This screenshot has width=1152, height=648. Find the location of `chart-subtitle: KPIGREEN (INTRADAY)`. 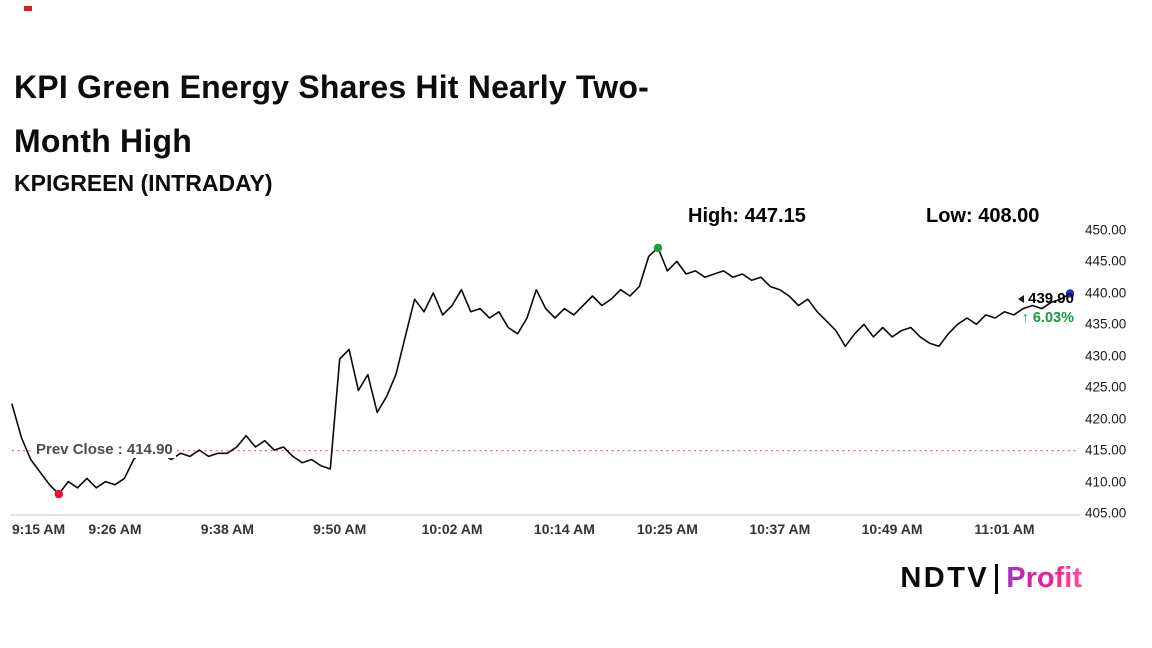

chart-subtitle: KPIGREEN (INTRADAY) is located at coordinates (143, 183).